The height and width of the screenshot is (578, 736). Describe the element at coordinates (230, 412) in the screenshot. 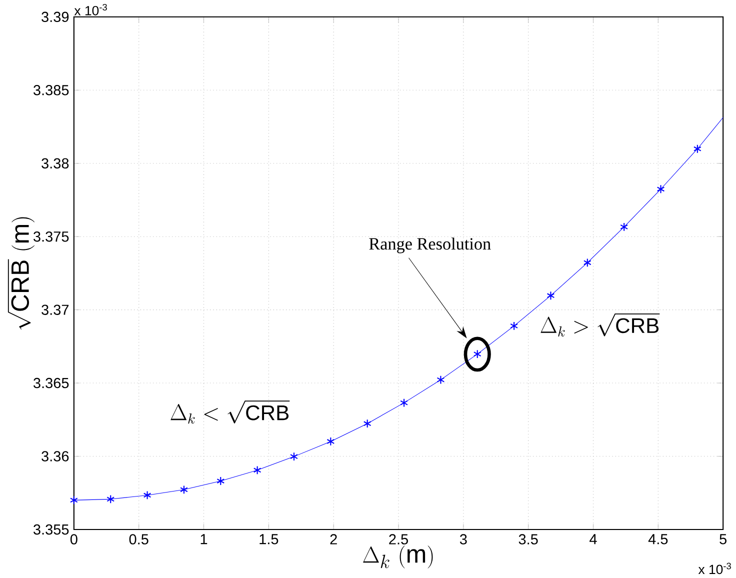

I see `annotation: $\Delta_k < \sqrt{\mathrm{CRB}}$` at that location.